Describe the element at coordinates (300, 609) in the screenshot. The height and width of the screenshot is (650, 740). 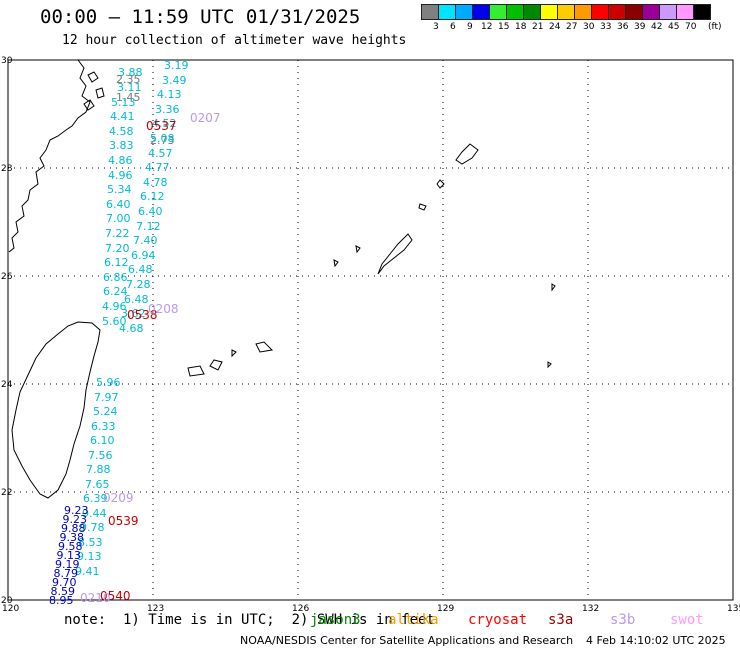
I see `lon-tick-label: 126` at that location.